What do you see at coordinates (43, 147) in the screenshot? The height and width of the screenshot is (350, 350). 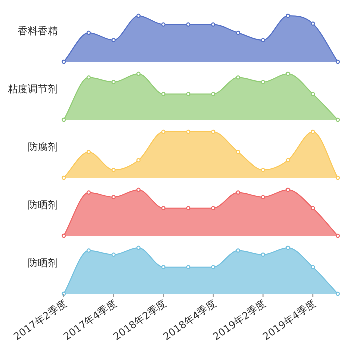 I see `series-label: 防腐剂` at bounding box center [43, 147].